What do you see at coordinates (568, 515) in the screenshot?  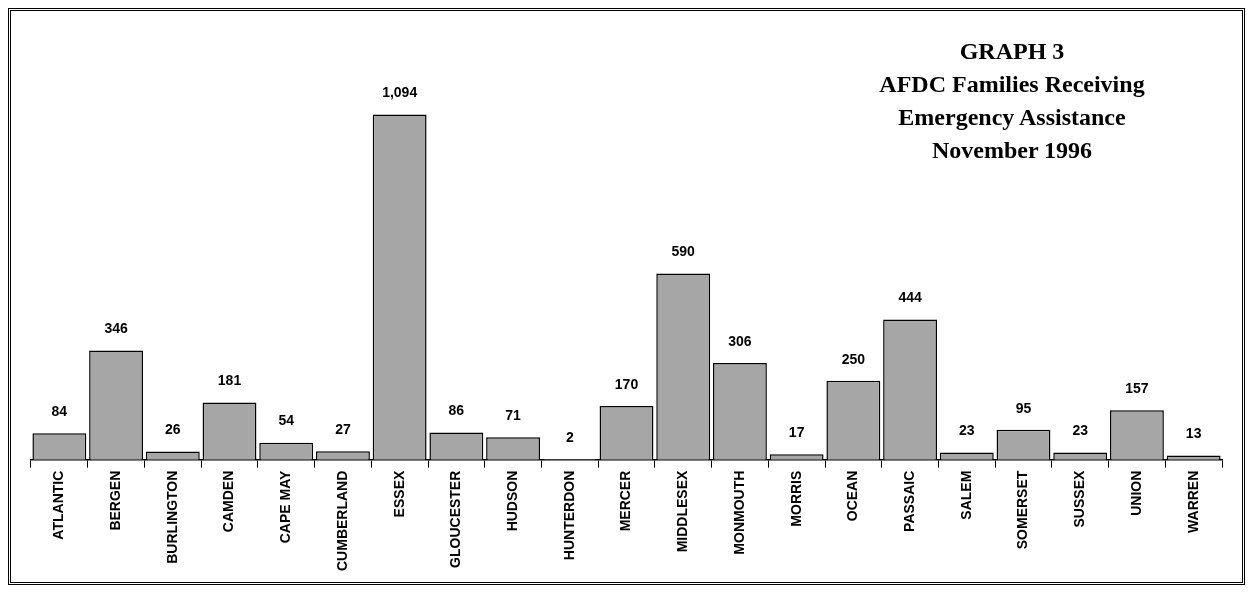 I see `x-tick-label: HUNTERDON` at bounding box center [568, 515].